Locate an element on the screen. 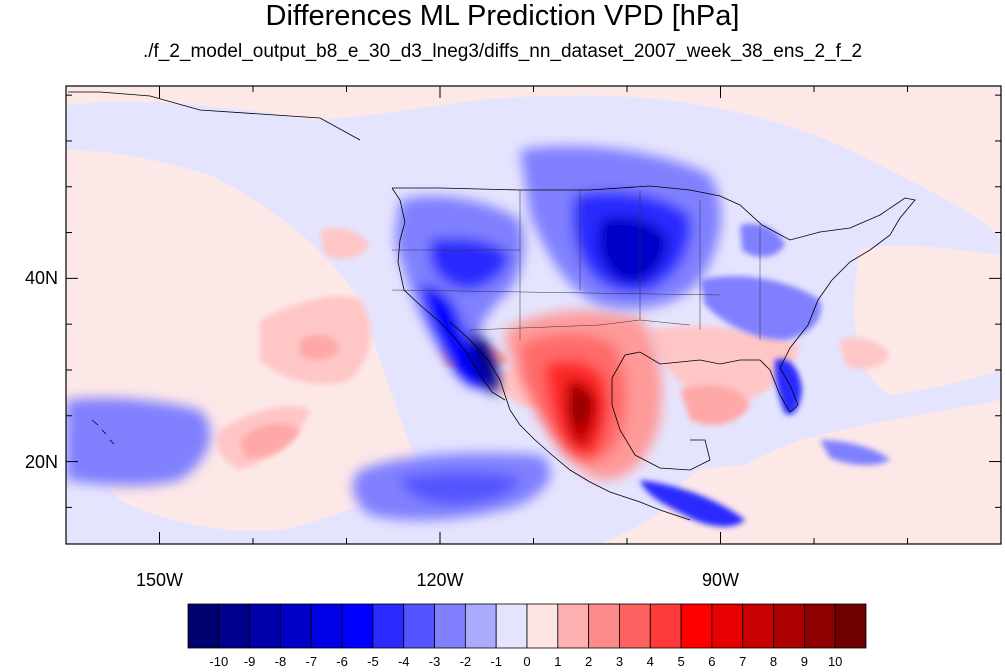 This screenshot has width=1005, height=672. colorbar-level-label: 0 is located at coordinates (527, 661).